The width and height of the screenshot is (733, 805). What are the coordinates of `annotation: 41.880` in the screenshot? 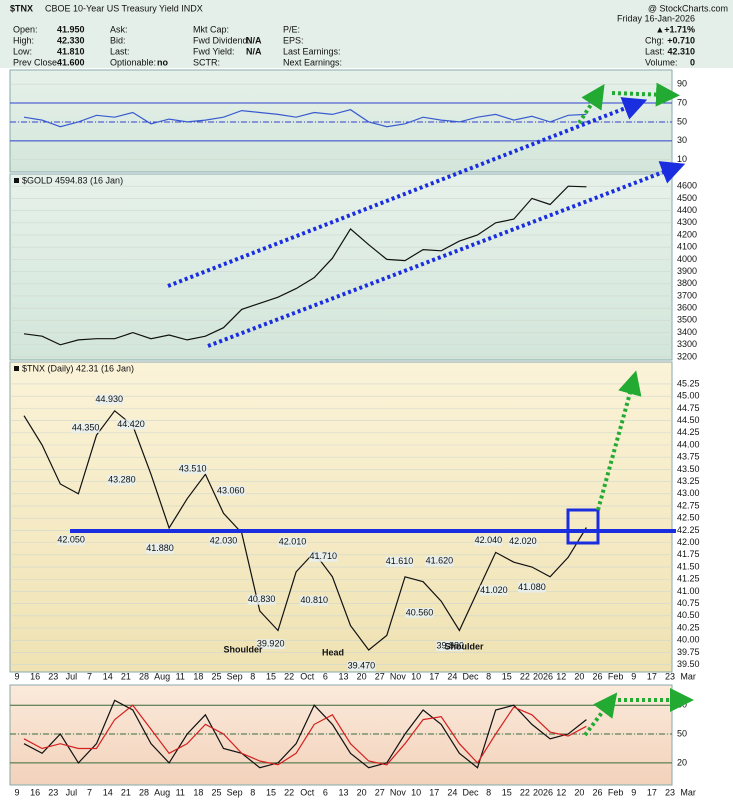 It's located at (160, 548).